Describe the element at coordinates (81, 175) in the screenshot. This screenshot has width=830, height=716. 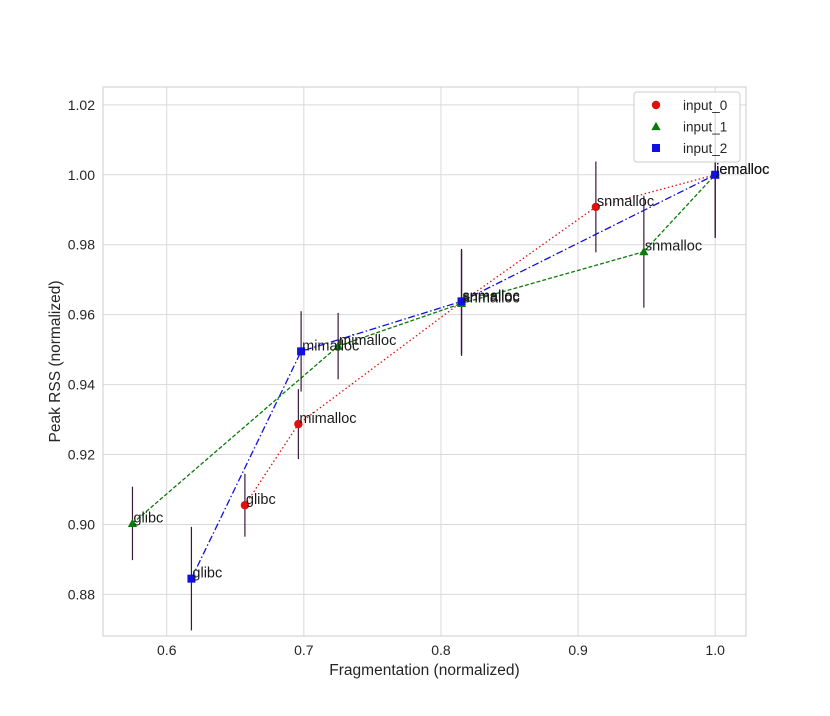
I see `y-tick-label: 1.00` at that location.